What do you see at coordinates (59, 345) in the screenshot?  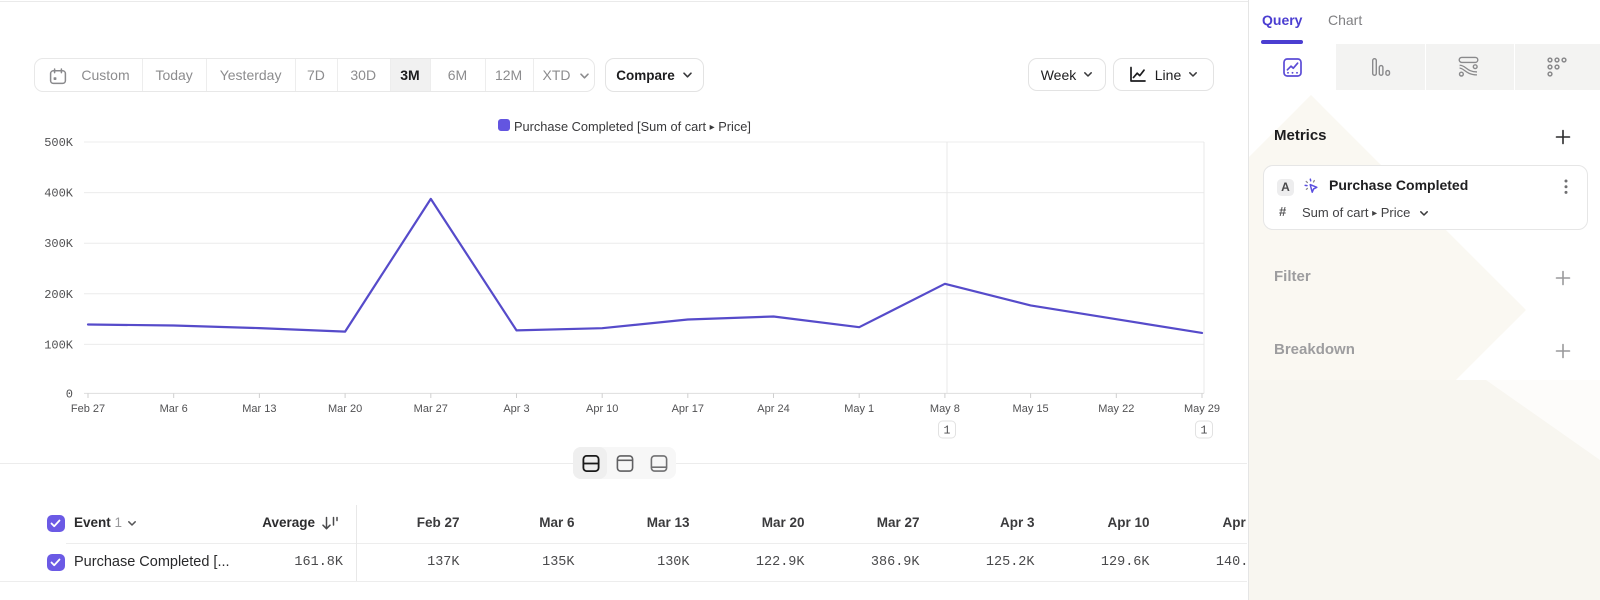 I see `svg-text: 100K` at bounding box center [59, 345].